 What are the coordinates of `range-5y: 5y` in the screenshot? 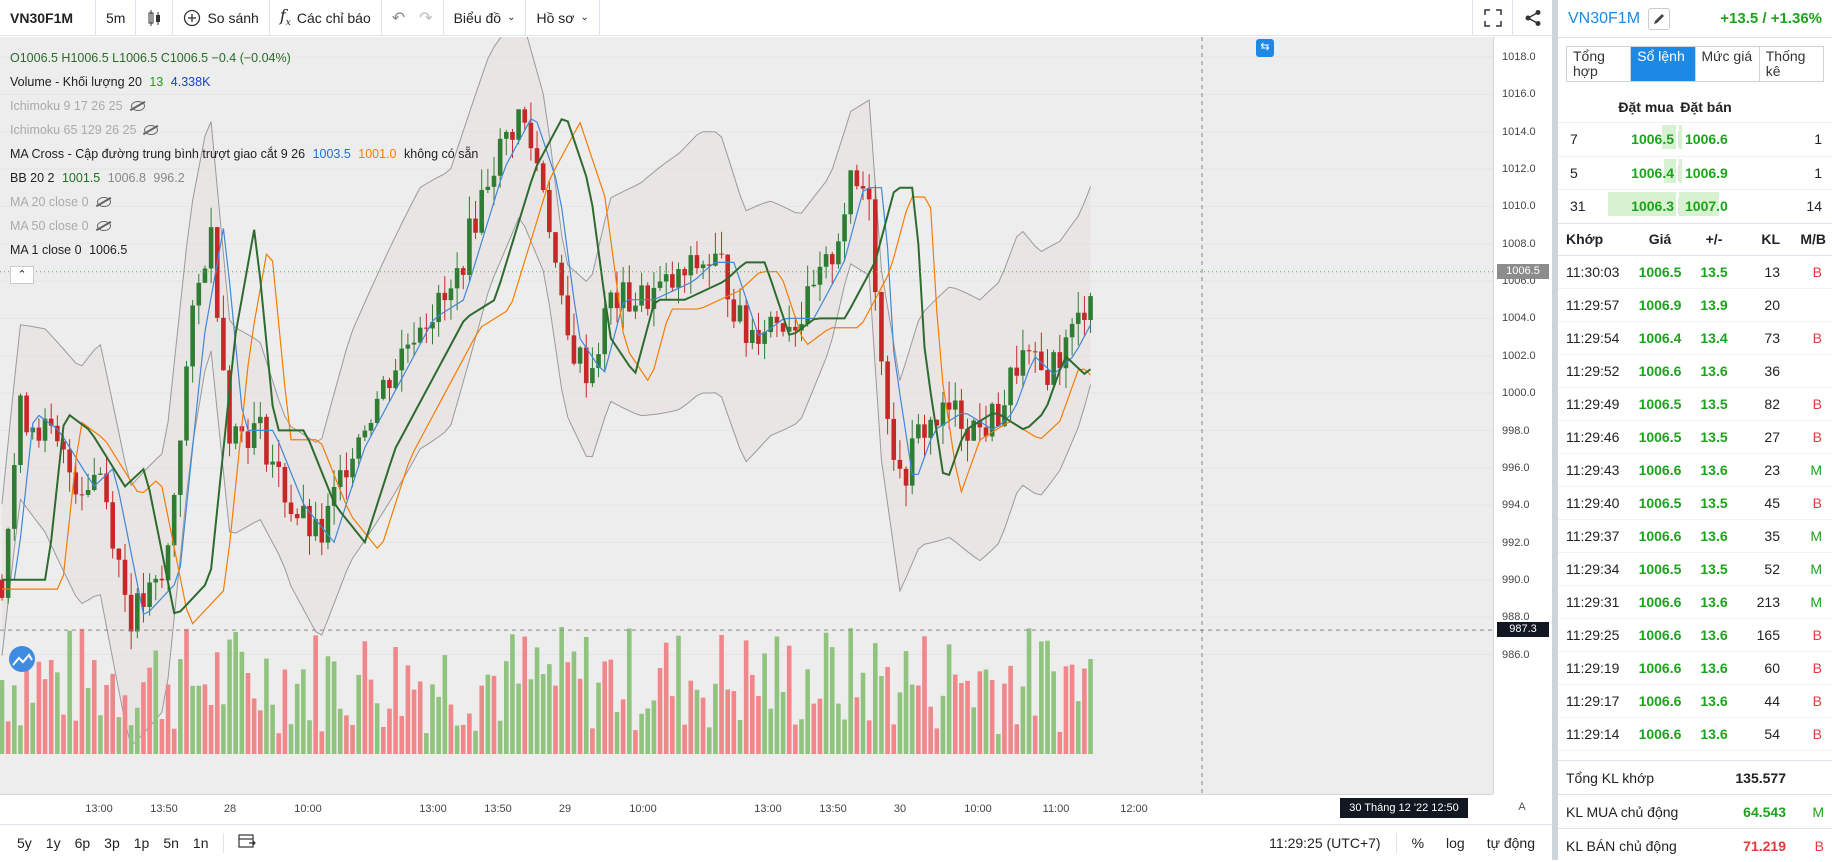 It's located at (24, 842).